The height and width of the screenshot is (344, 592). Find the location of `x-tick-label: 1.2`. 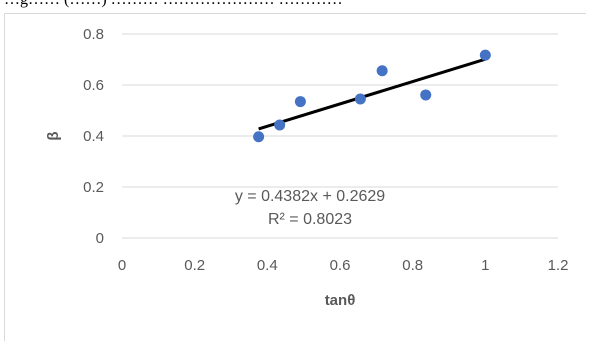

x-tick-label: 1.2 is located at coordinates (558, 265).